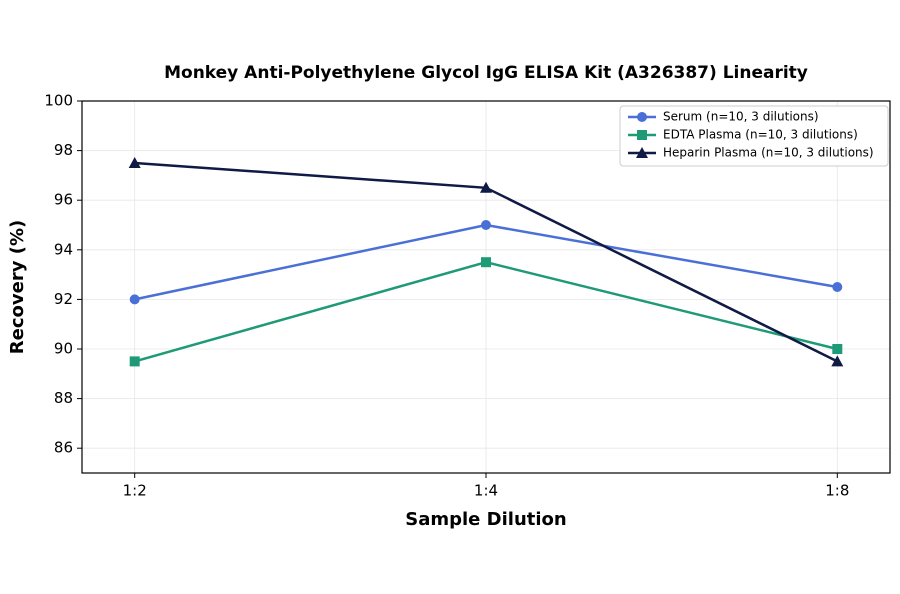 The image size is (900, 594). Describe the element at coordinates (63, 398) in the screenshot. I see `y-tick-label: 88` at that location.